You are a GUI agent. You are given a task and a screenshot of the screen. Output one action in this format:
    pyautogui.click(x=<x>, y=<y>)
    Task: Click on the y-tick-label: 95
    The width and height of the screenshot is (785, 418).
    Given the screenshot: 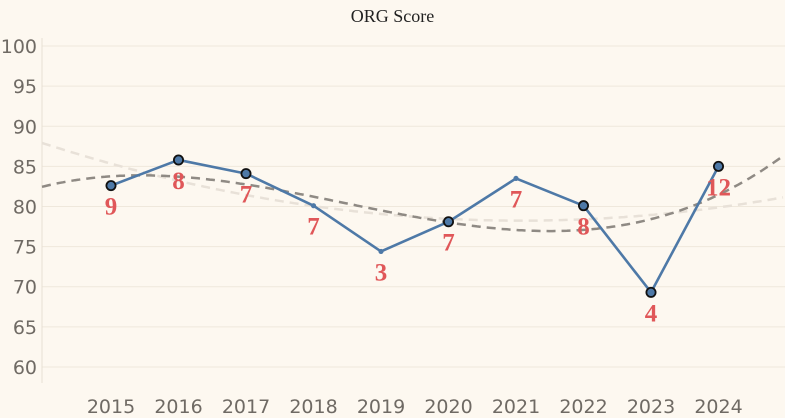 What is the action you would take?
    pyautogui.click(x=25, y=87)
    